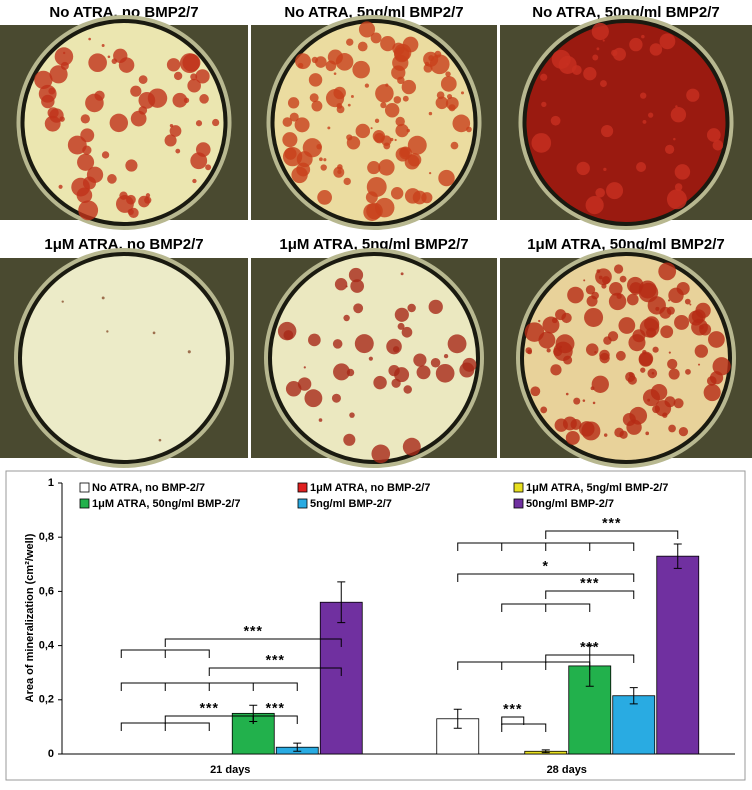 The width and height of the screenshot is (752, 790). What do you see at coordinates (626, 12) in the screenshot?
I see `panel-title: No ATRA, 50ng/ml BMP2/7` at bounding box center [626, 12].